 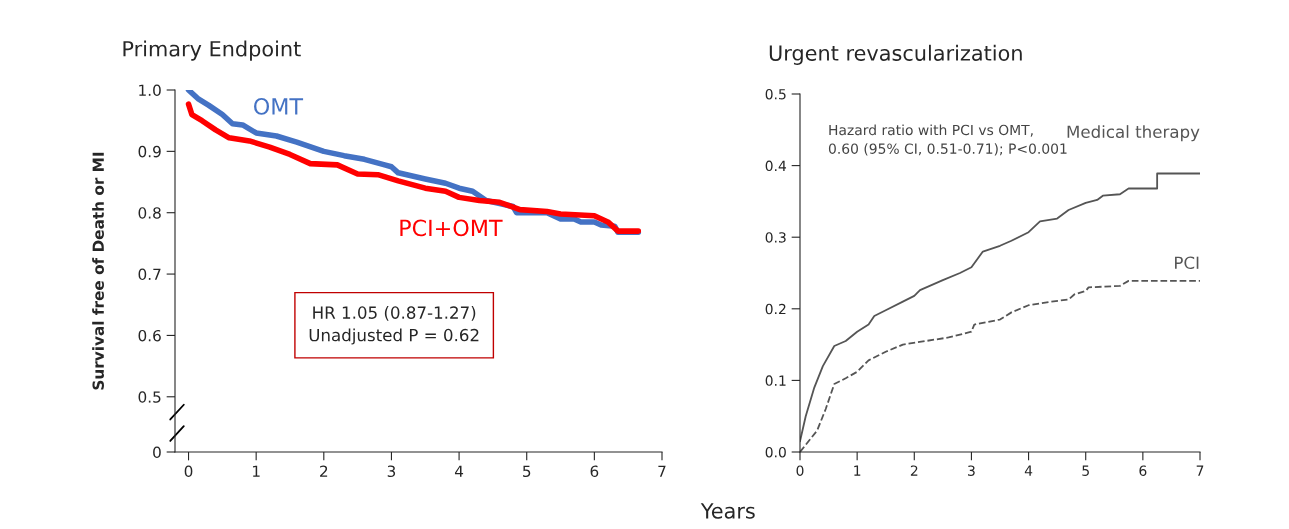 I want to click on y-tick-label: 0, so click(x=157, y=452).